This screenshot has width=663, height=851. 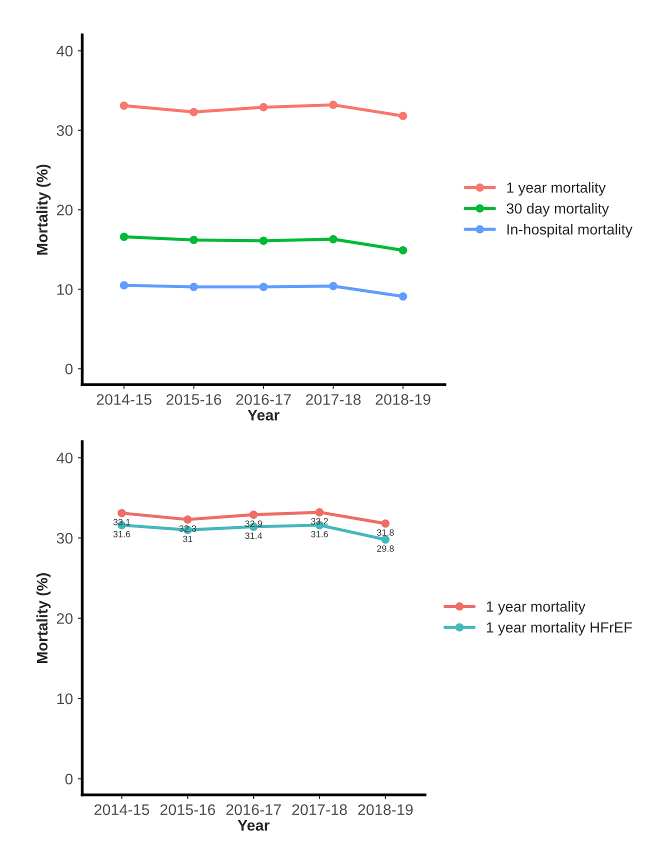 I want to click on data-label: 31, so click(x=187, y=539).